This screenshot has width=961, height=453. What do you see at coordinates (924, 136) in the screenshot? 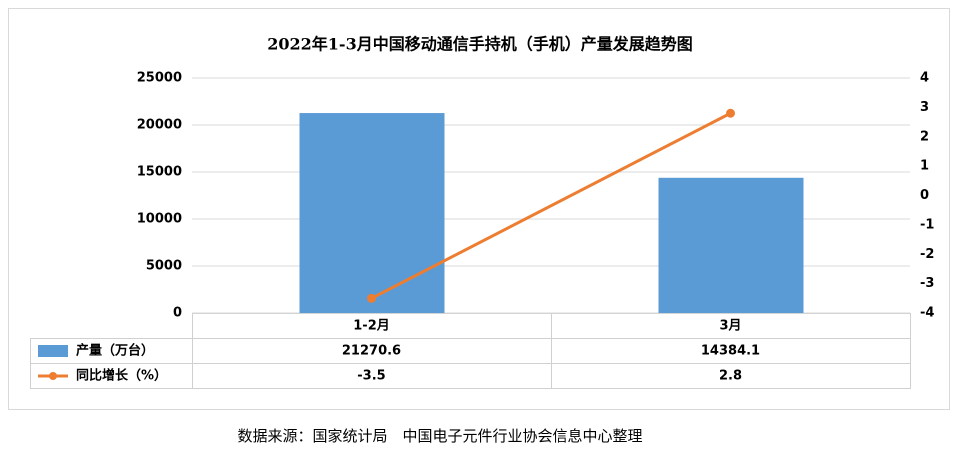
I see `y2-tick-label: 2` at bounding box center [924, 136].